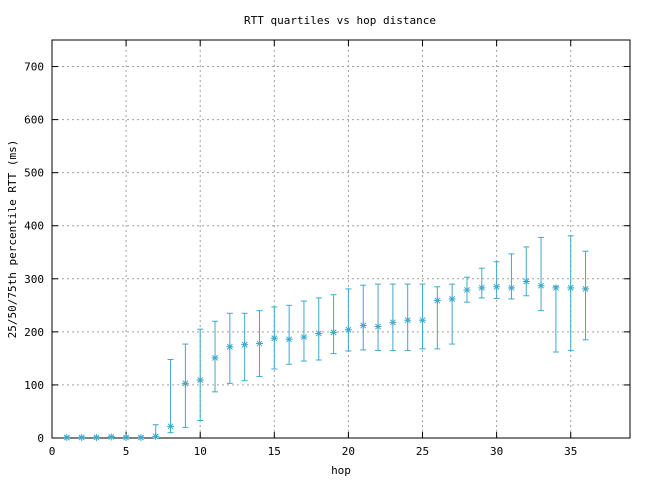  Describe the element at coordinates (274, 451) in the screenshot. I see `x-tick-label: 15` at that location.